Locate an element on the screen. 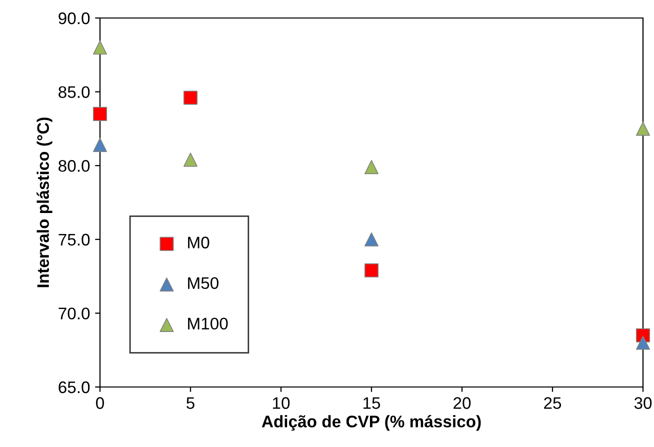  x-tick-label: 25 is located at coordinates (553, 403).